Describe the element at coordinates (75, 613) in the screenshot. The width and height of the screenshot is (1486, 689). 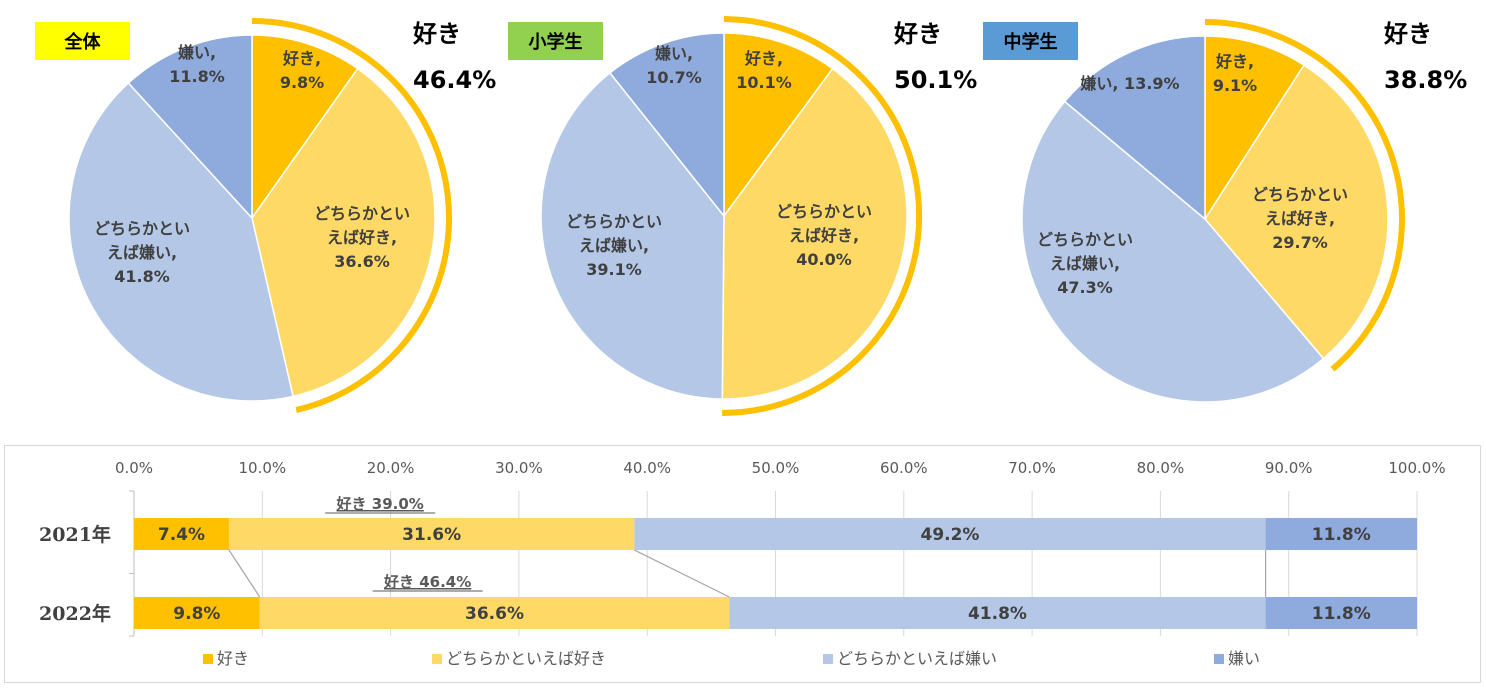
I see `category-label: 2022年` at that location.